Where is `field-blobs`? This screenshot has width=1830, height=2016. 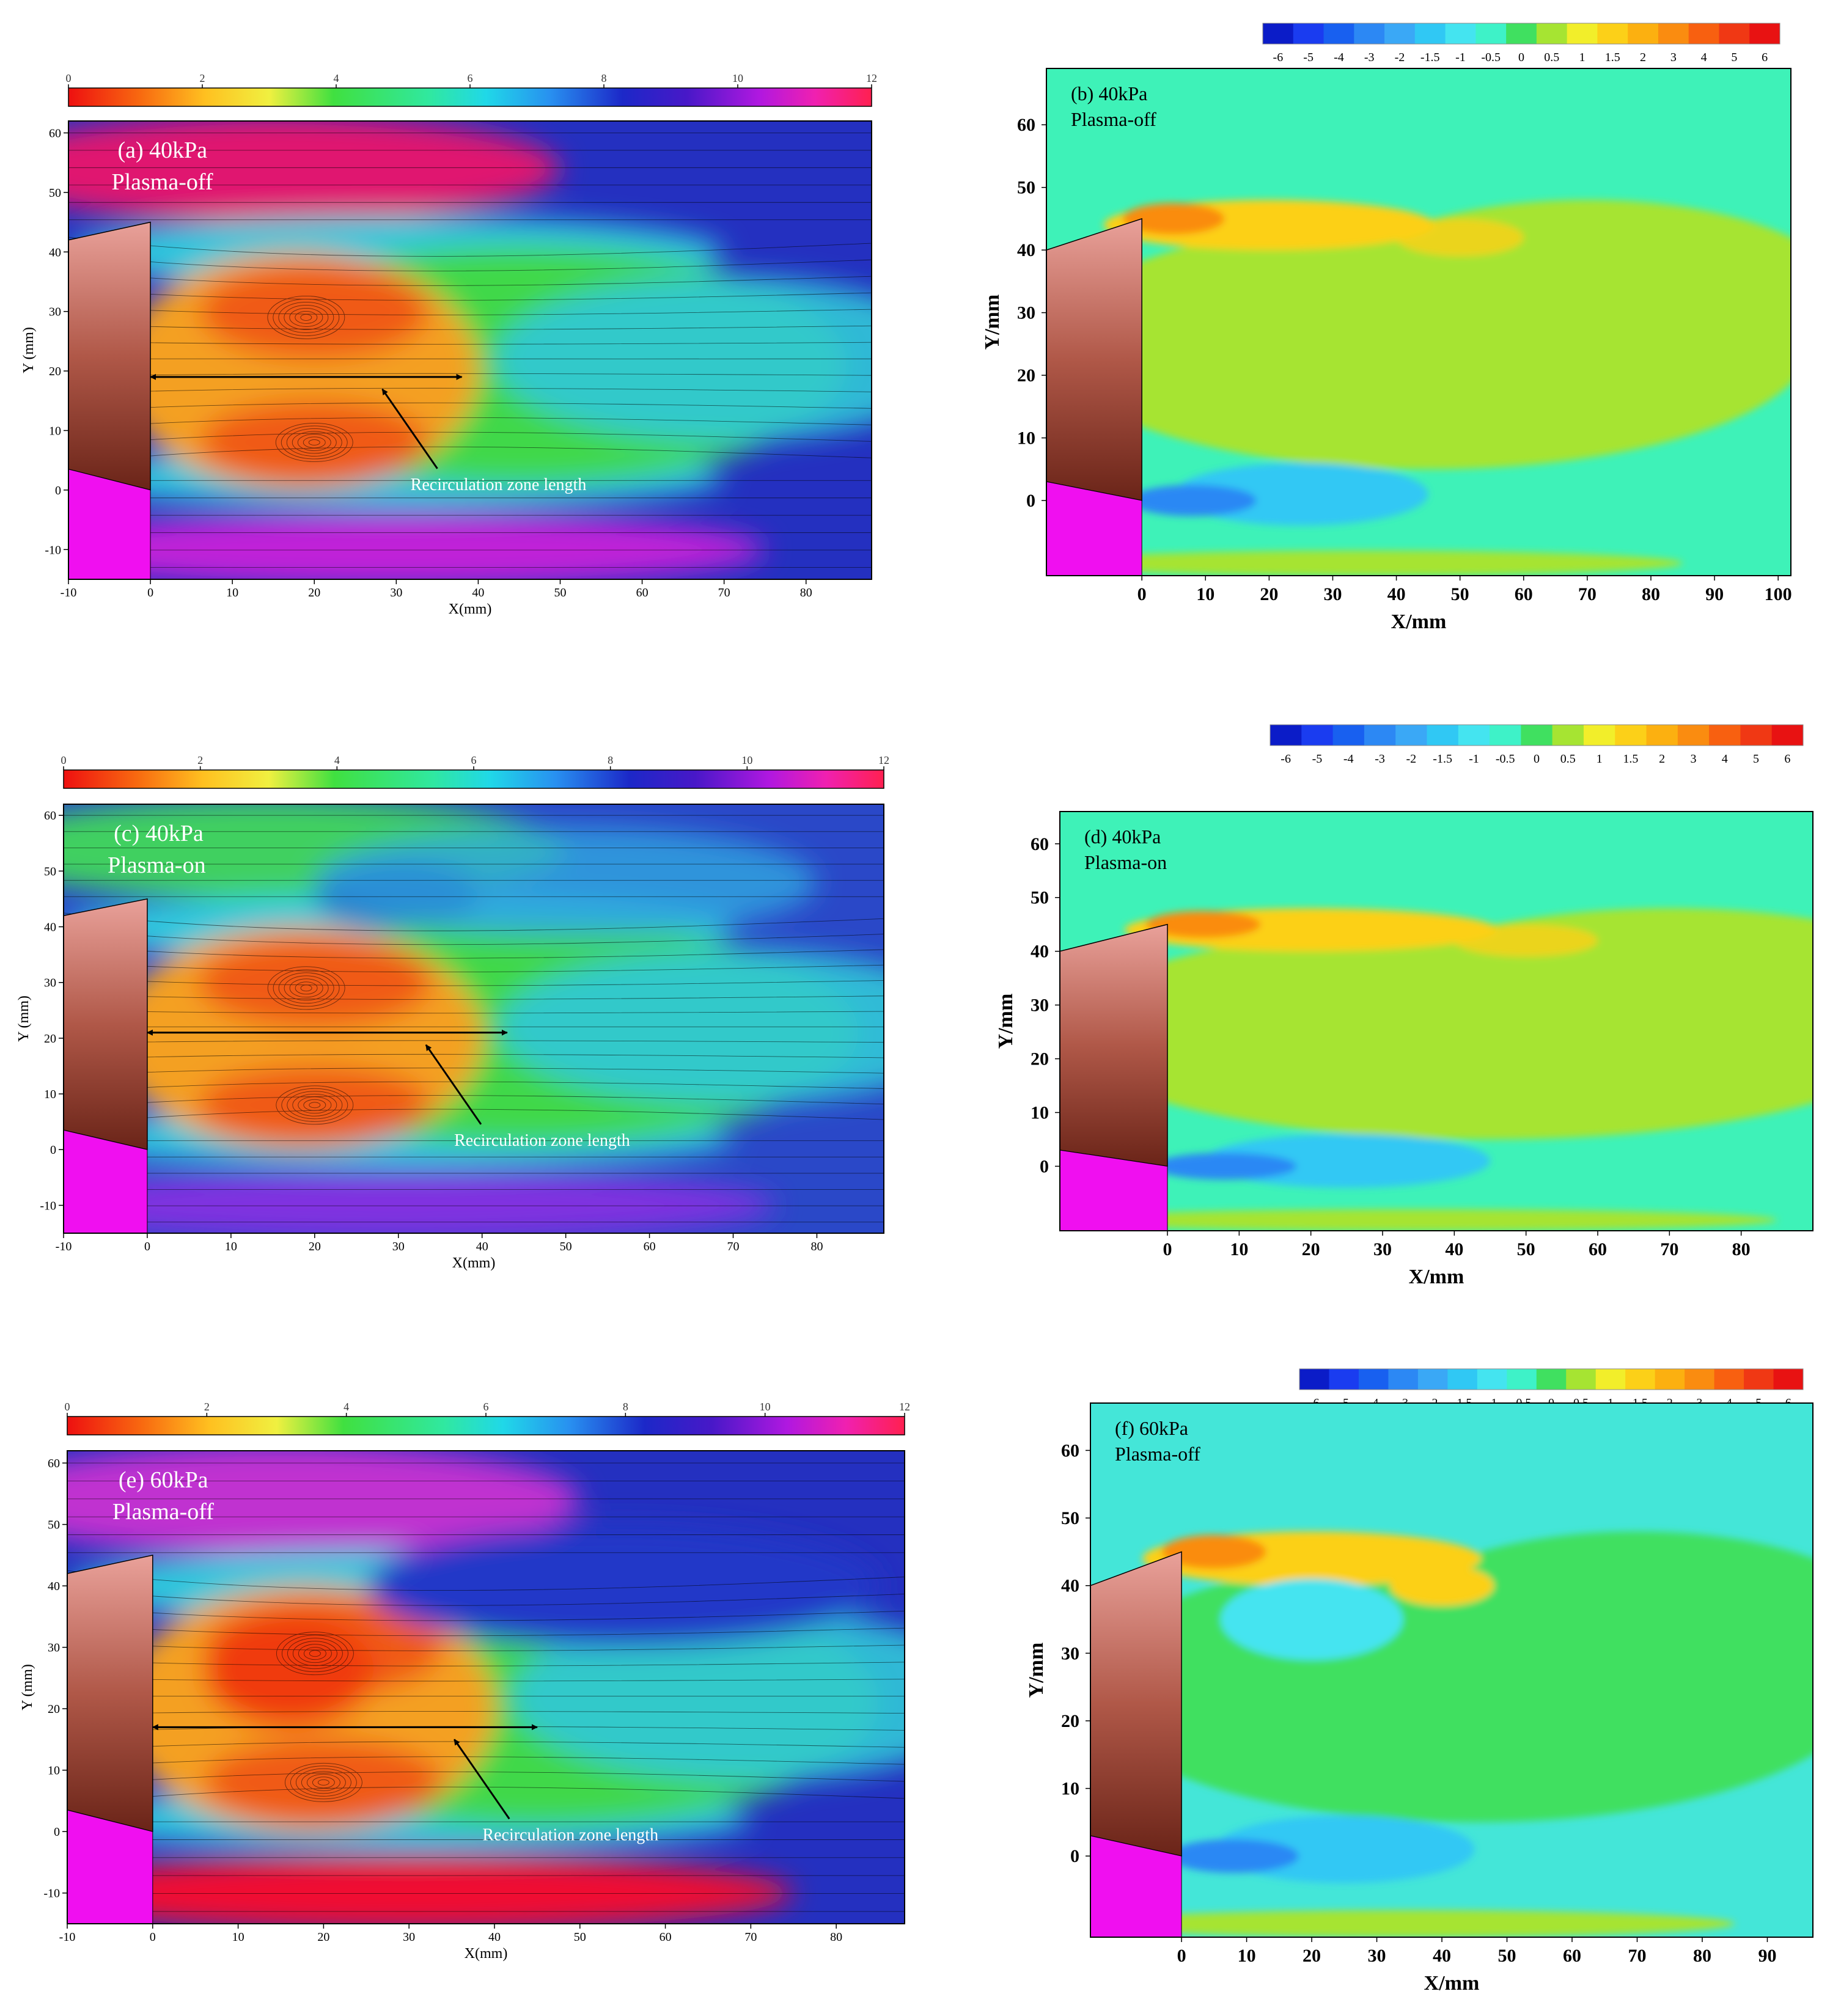 field-blobs is located at coordinates (486, 1688).